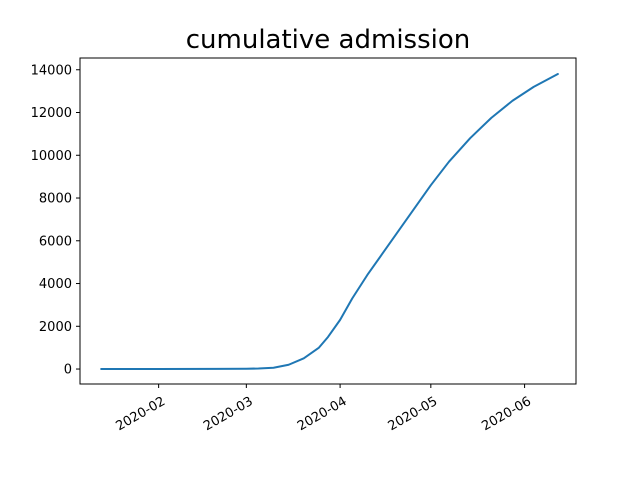 Image resolution: width=640 pixels, height=480 pixels. I want to click on x-tick-label: 2020-04, so click(322, 414).